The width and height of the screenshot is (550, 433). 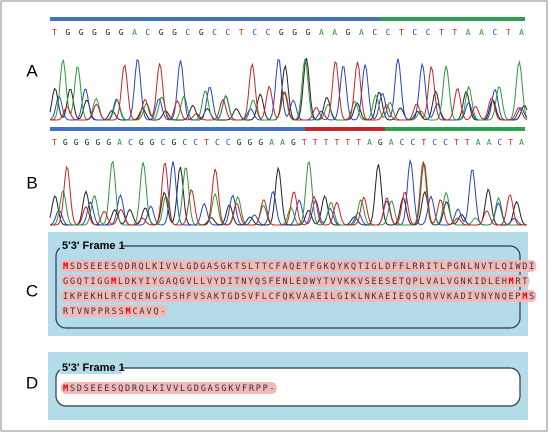 I want to click on panel-label: C, so click(x=32, y=290).